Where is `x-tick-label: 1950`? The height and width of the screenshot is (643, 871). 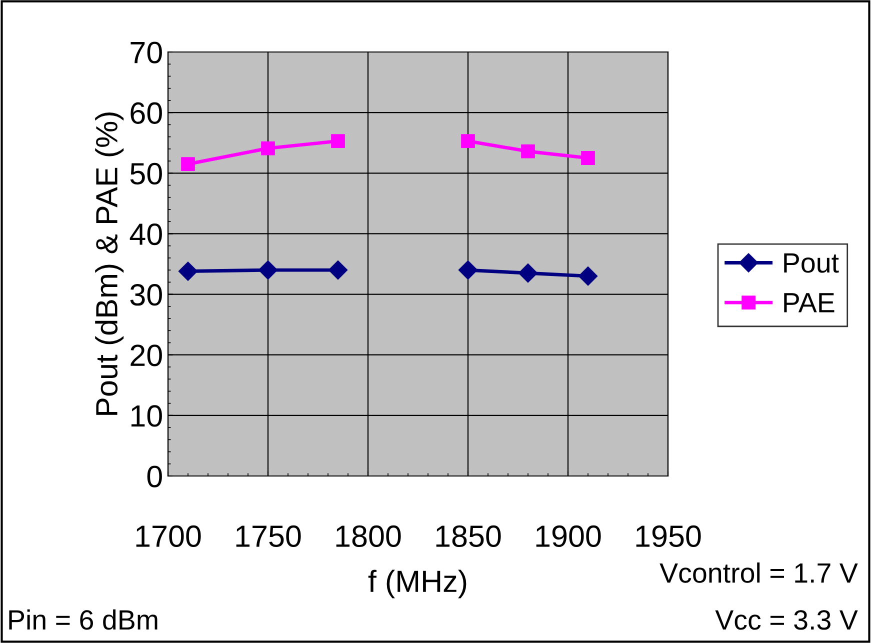
x-tick-label: 1950 is located at coordinates (668, 536).